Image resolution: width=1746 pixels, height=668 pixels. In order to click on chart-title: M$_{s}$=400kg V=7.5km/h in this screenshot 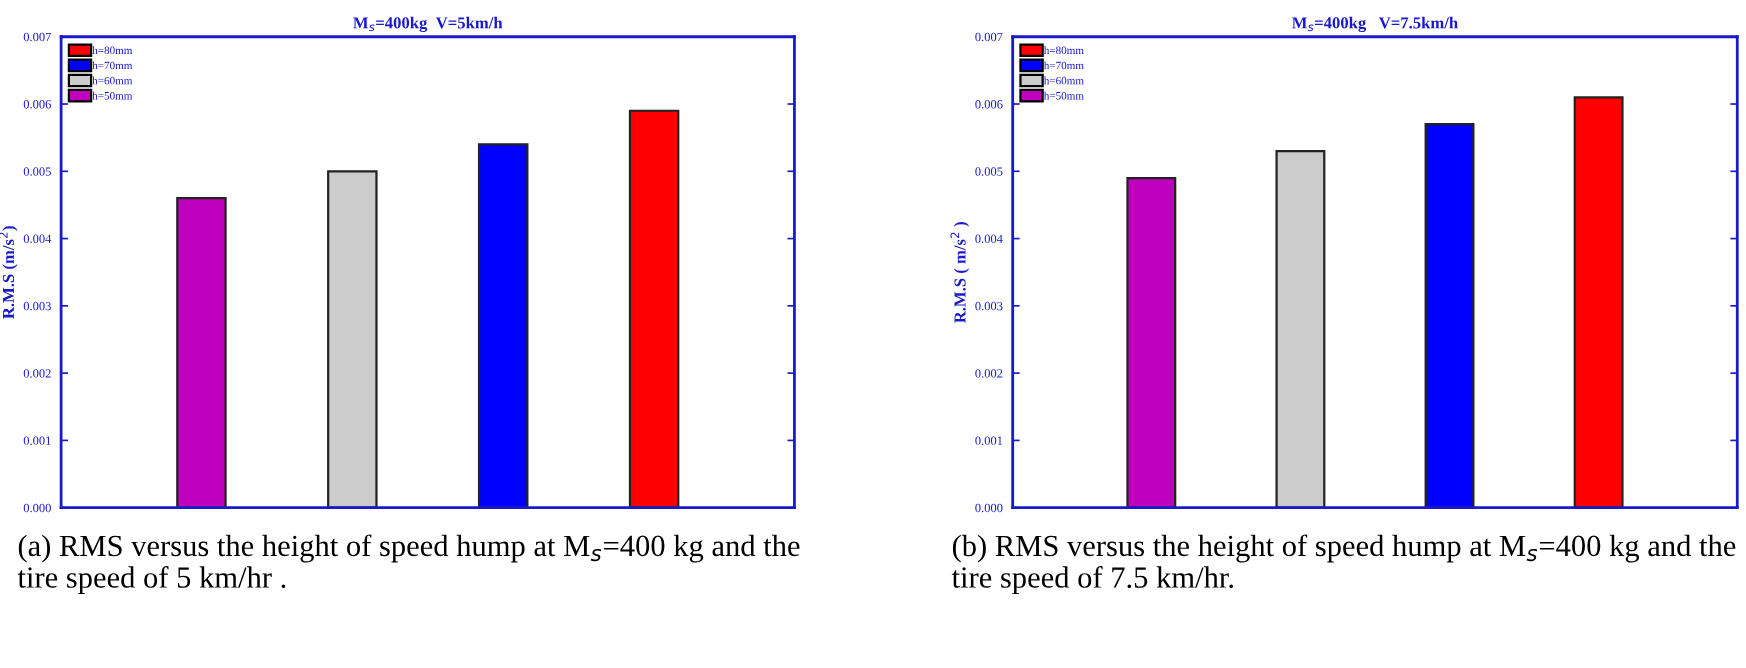, I will do `click(1375, 24)`.